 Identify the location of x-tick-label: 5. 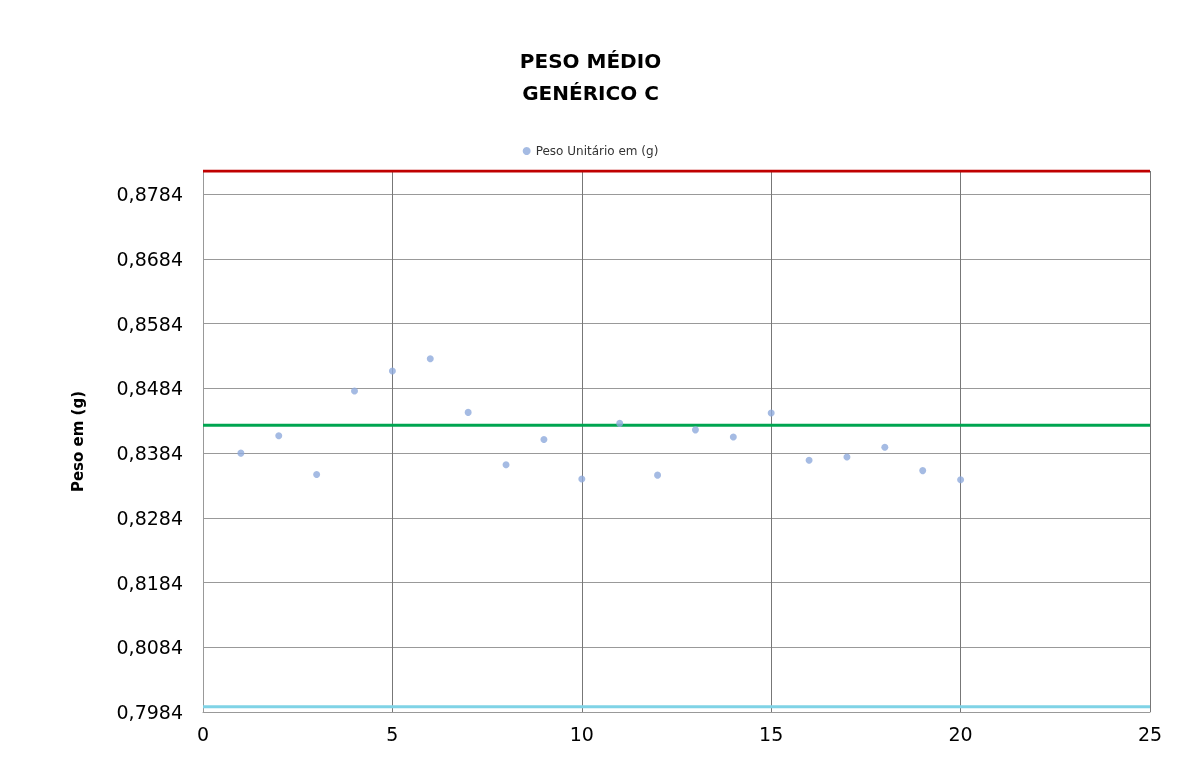
(392, 733).